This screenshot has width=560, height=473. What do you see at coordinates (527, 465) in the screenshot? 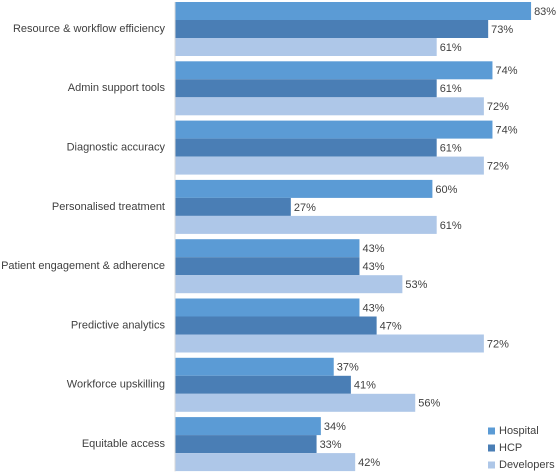
I see `legend-label: Developers` at bounding box center [527, 465].